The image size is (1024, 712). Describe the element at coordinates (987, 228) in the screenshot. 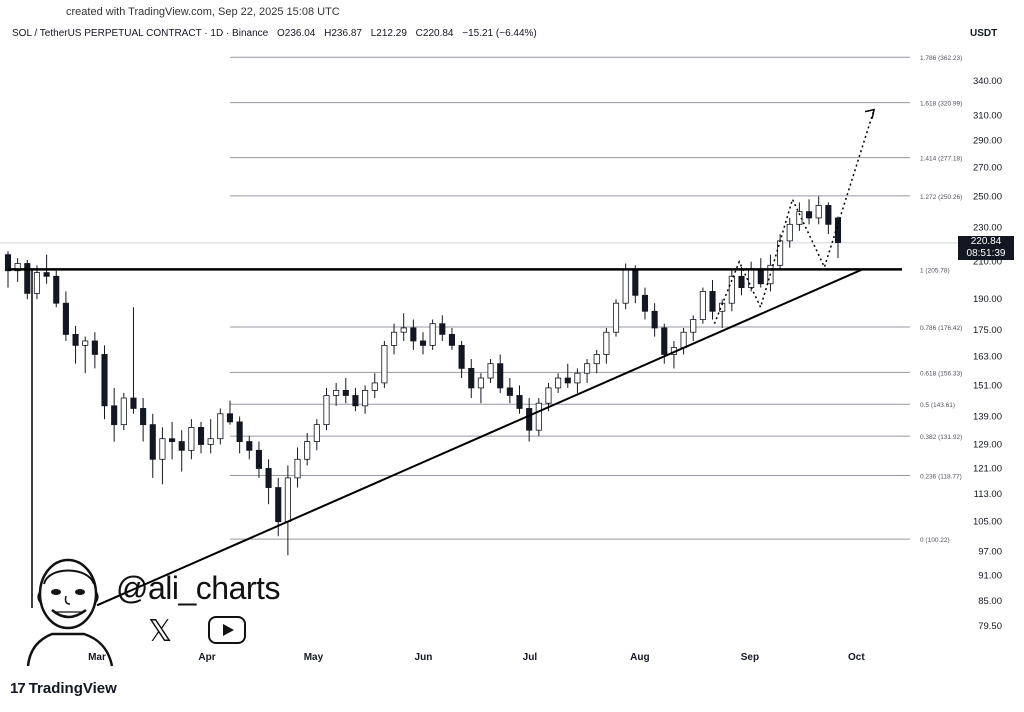

I see `y-tick-label: 230.00` at that location.